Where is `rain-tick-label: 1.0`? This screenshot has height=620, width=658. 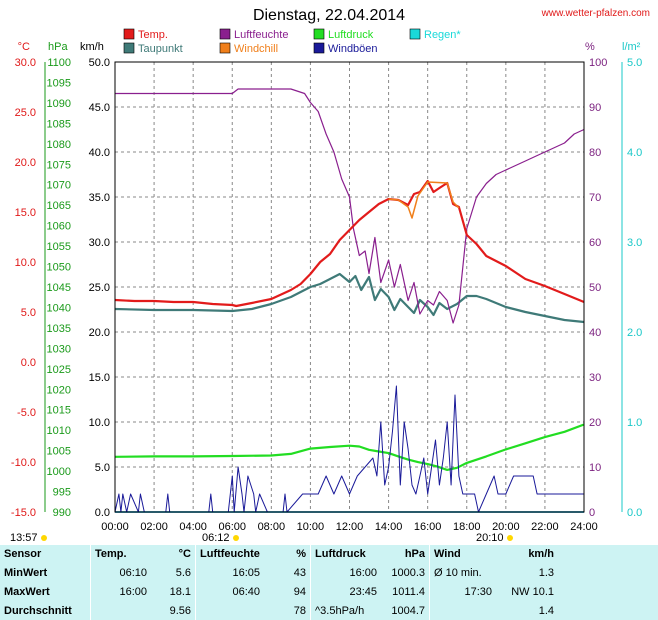
rain-tick-label: 1.0 is located at coordinates (634, 423).